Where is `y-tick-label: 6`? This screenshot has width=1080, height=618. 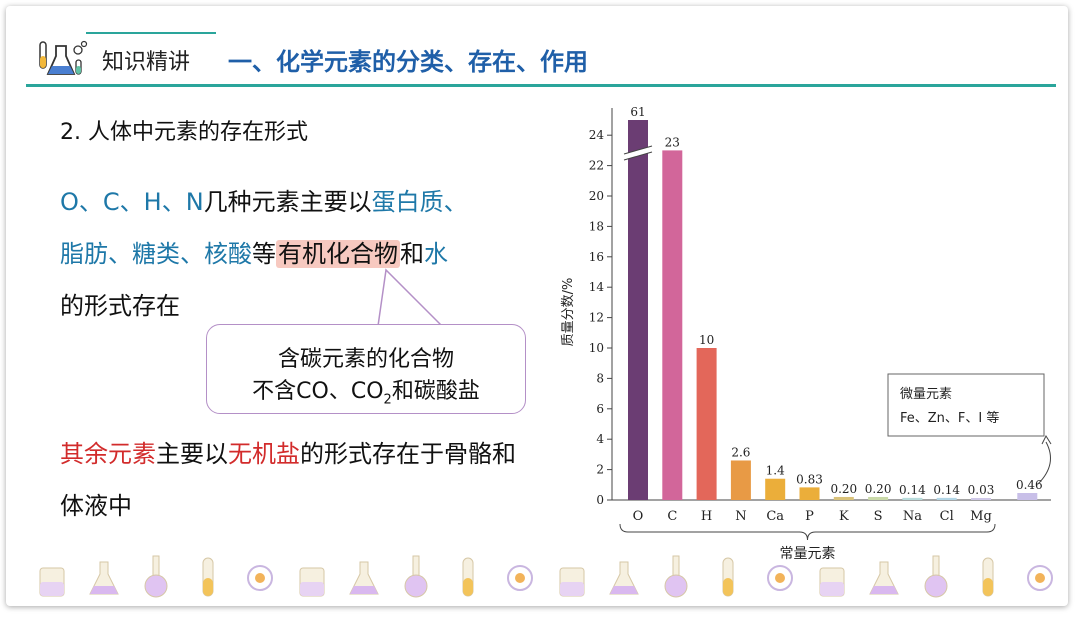 y-tick-label: 6 is located at coordinates (600, 409).